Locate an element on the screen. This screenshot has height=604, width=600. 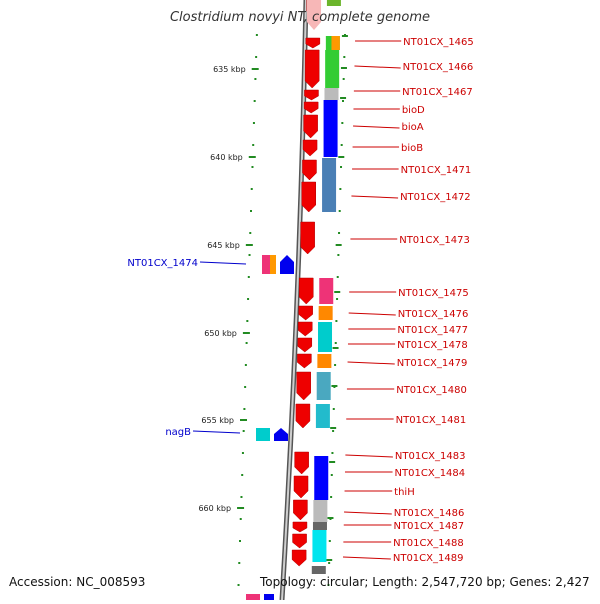
scale-label-5: 660 kbp is located at coordinates (214, 508).